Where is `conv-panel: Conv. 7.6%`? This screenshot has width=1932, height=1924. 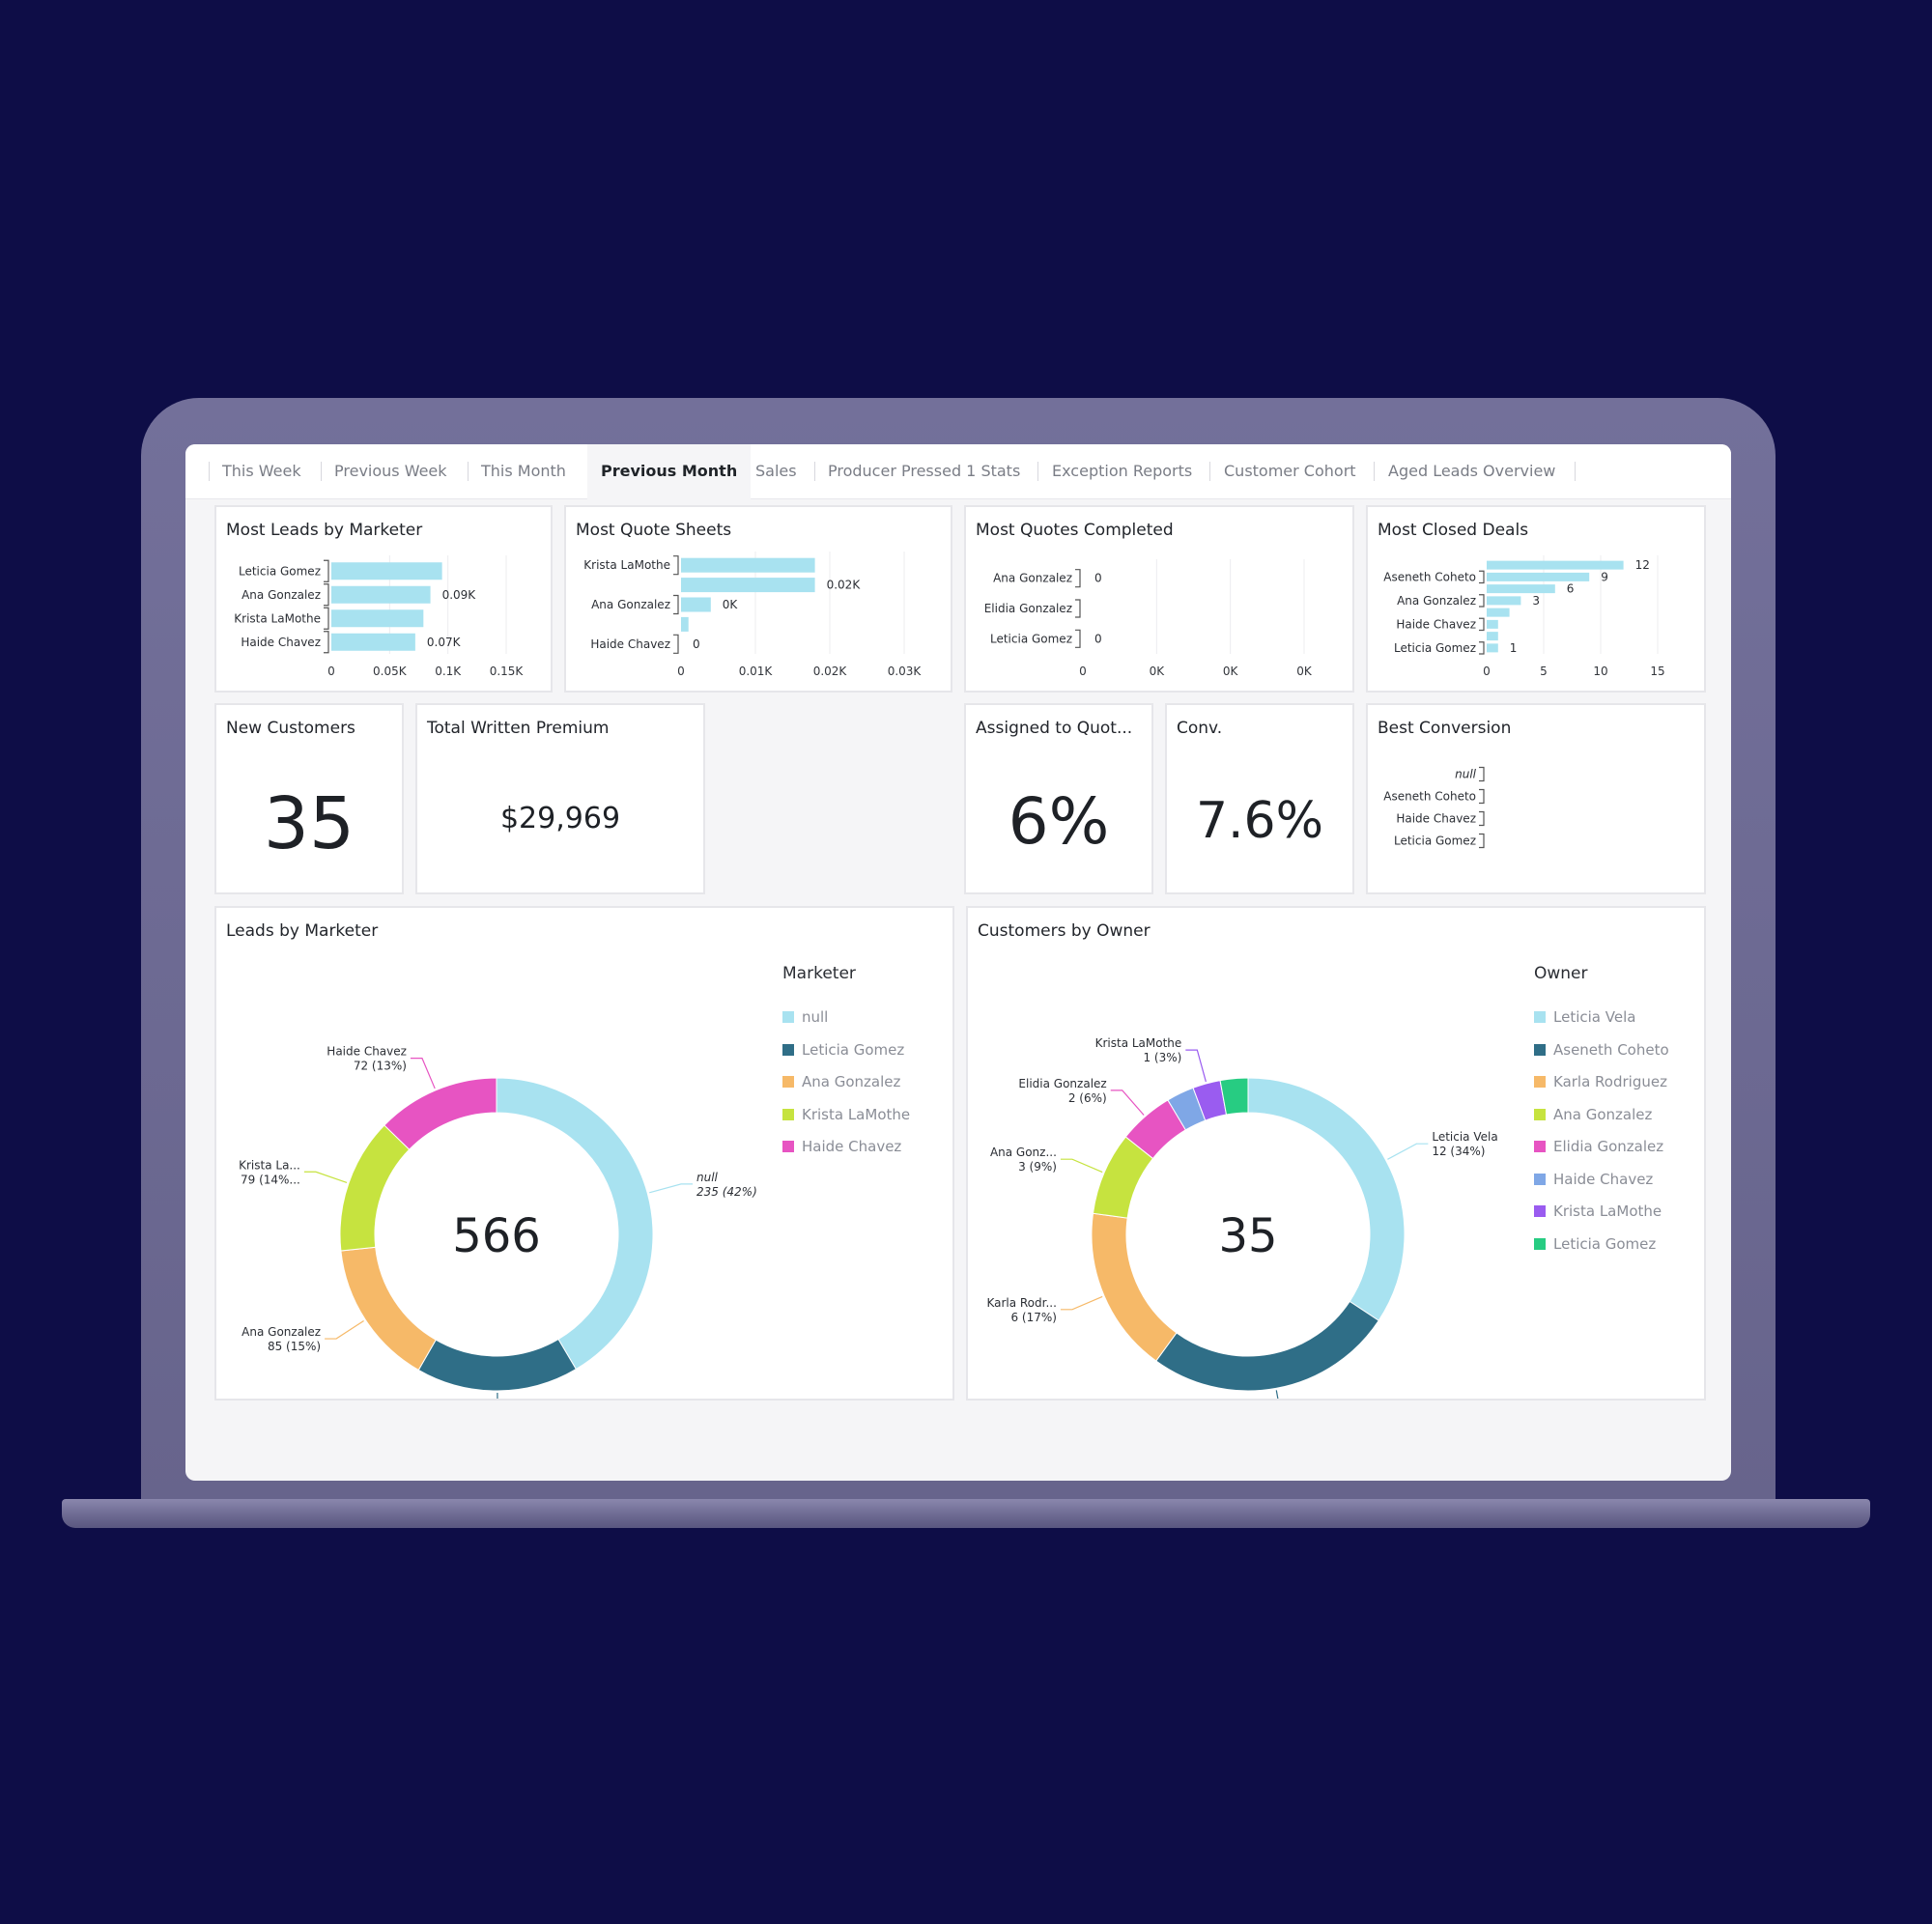
conv-panel: Conv. 7.6% is located at coordinates (1259, 798).